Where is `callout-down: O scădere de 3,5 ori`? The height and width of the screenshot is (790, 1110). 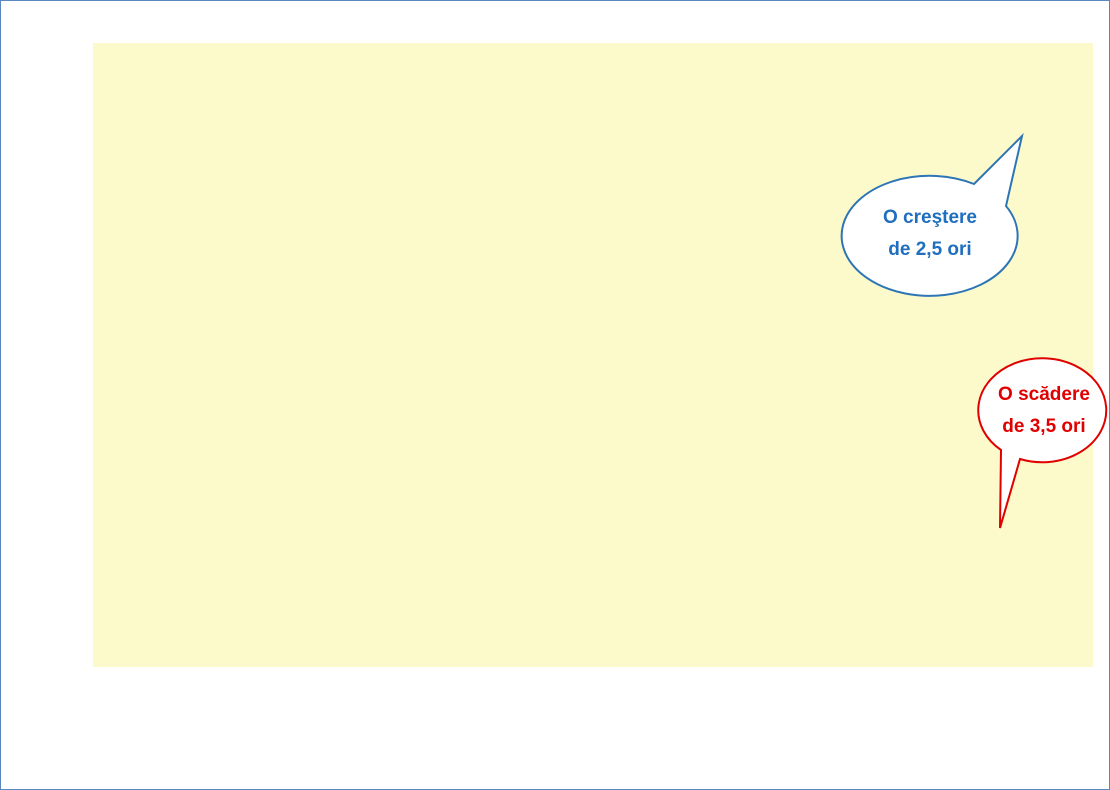 callout-down: O scădere de 3,5 ori is located at coordinates (1042, 443).